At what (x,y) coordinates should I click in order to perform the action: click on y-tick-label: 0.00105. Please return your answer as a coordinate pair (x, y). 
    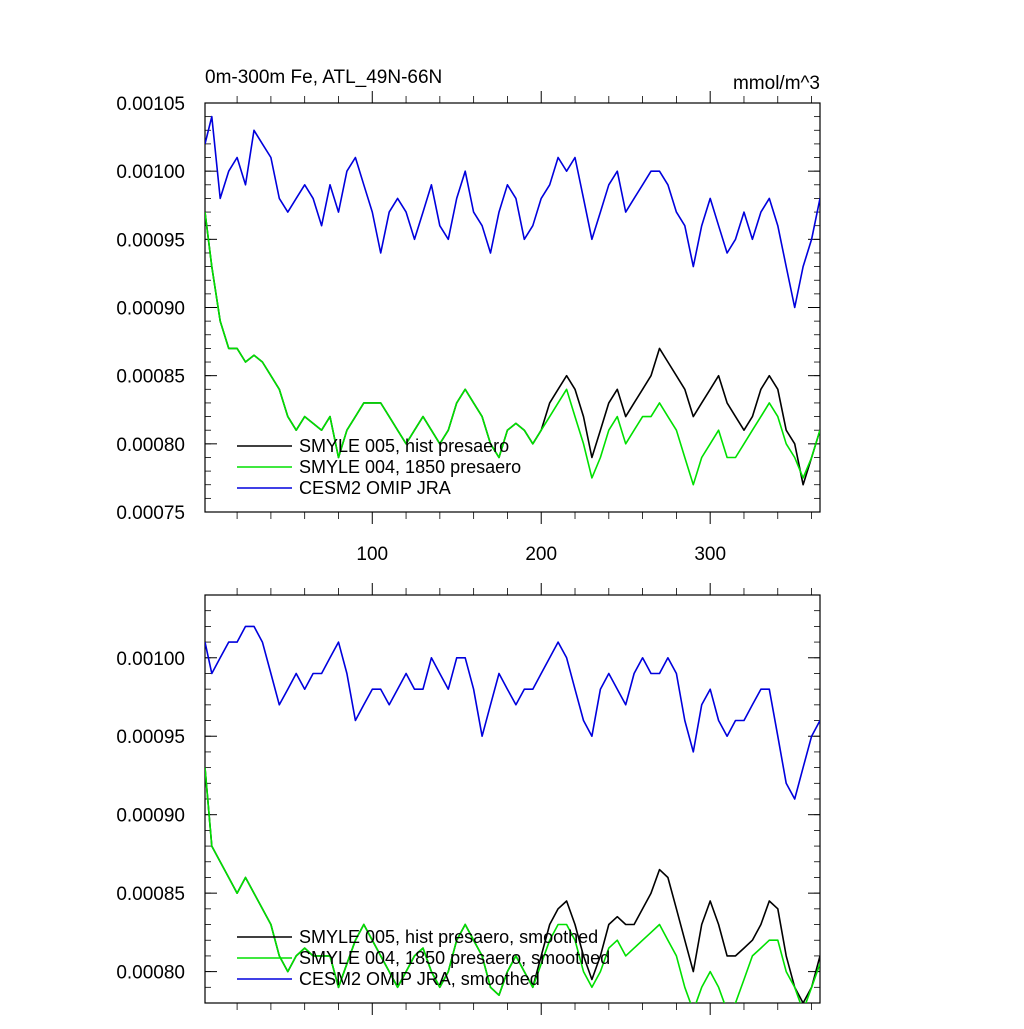
    Looking at the image, I should click on (150, 104).